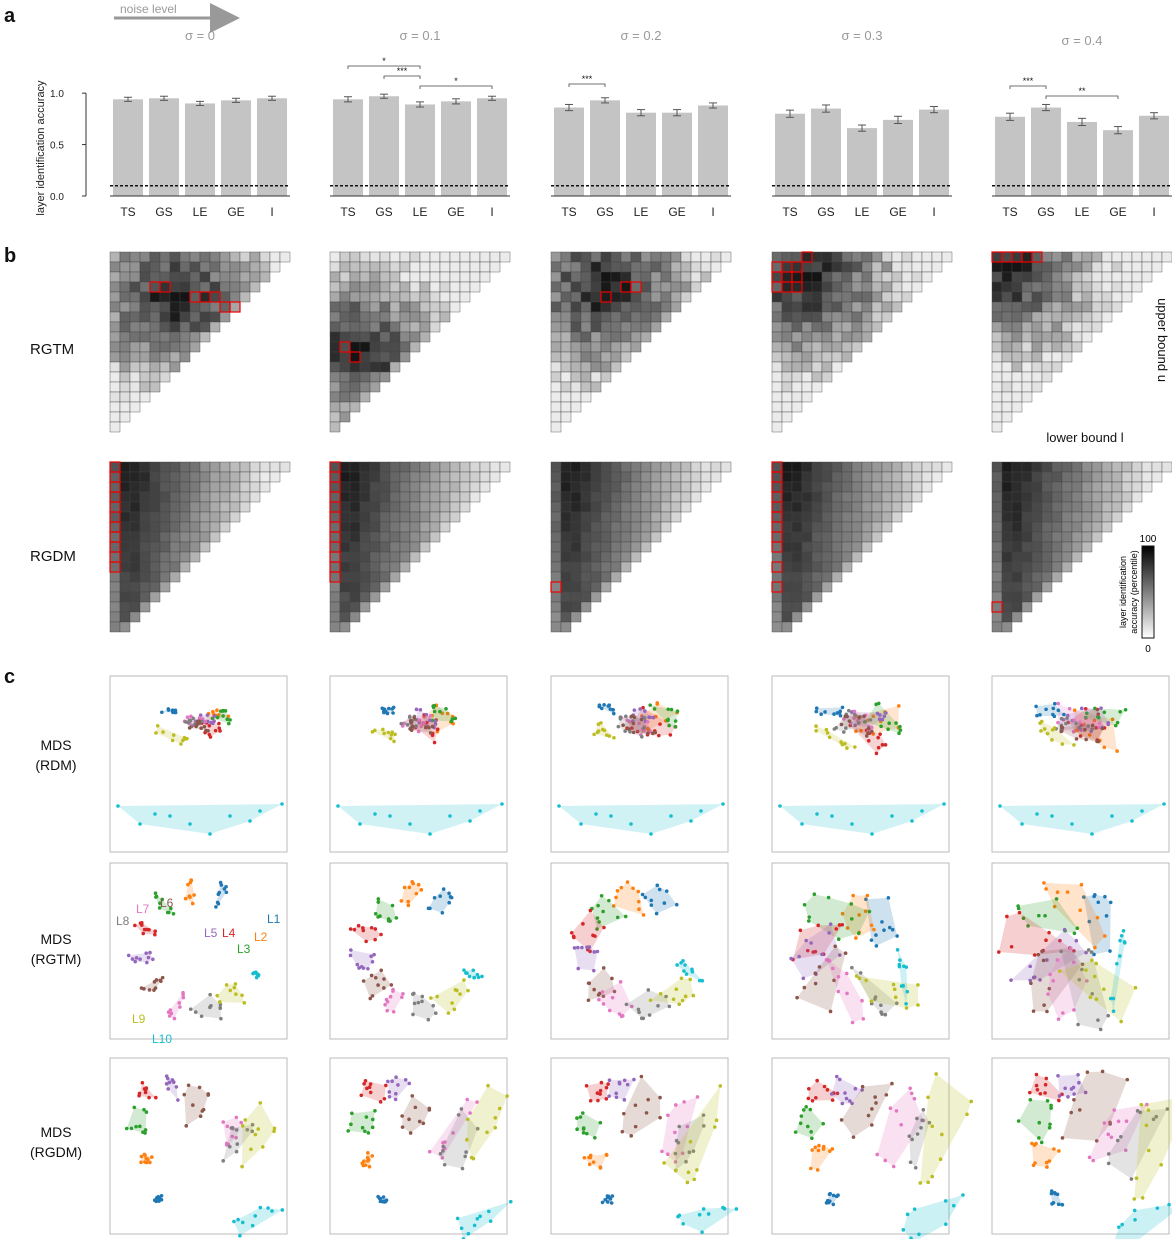 This screenshot has width=1172, height=1239. What do you see at coordinates (569, 151) in the screenshot?
I see `bar` at bounding box center [569, 151].